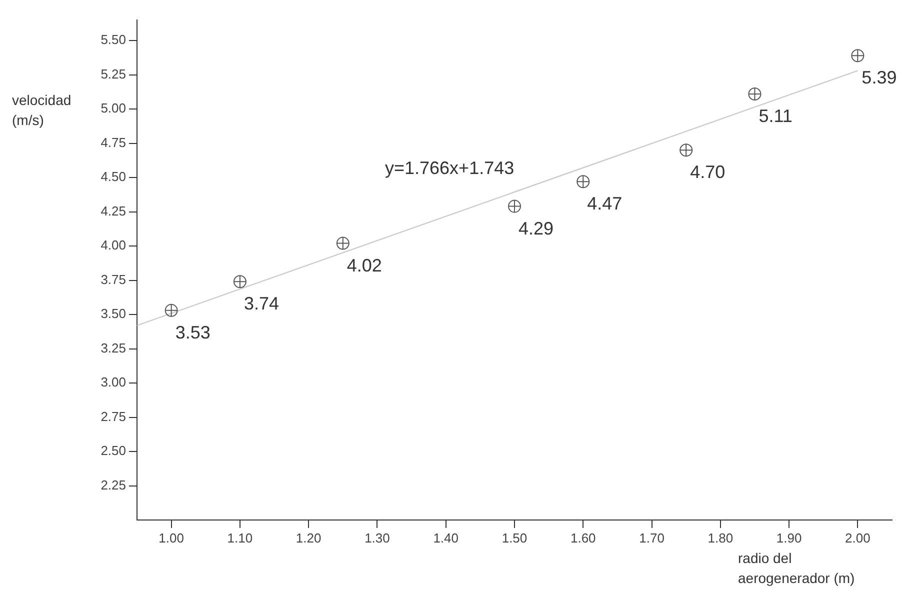  What do you see at coordinates (604, 204) in the screenshot?
I see `data-label: 4.47` at bounding box center [604, 204].